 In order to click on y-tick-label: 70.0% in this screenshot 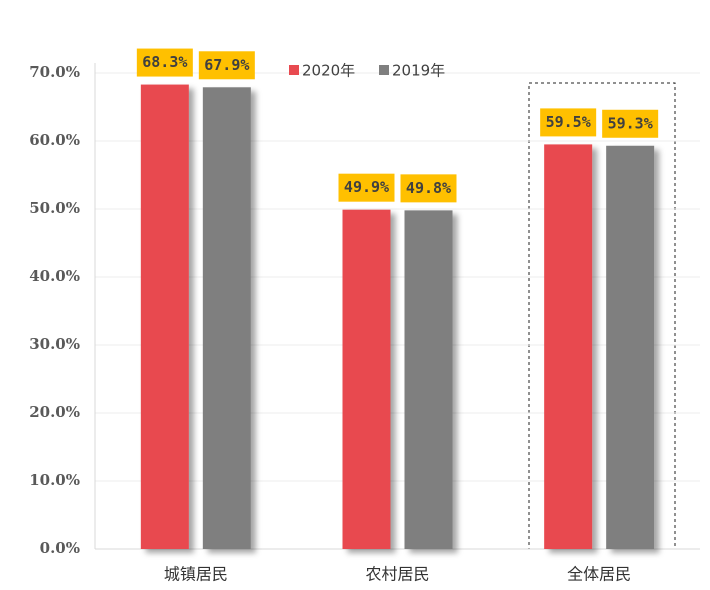, I will do `click(54, 72)`.